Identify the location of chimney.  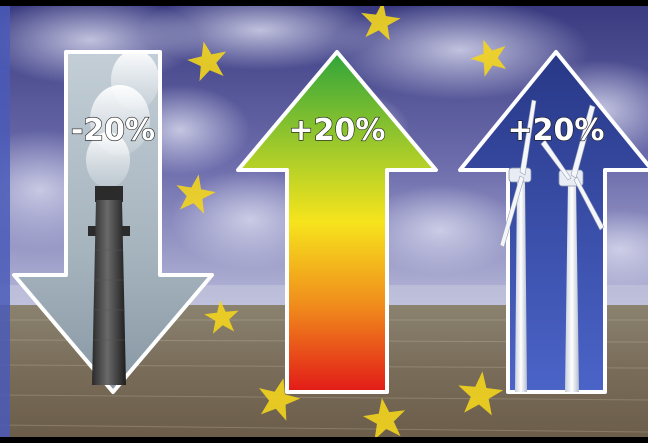
(109, 285).